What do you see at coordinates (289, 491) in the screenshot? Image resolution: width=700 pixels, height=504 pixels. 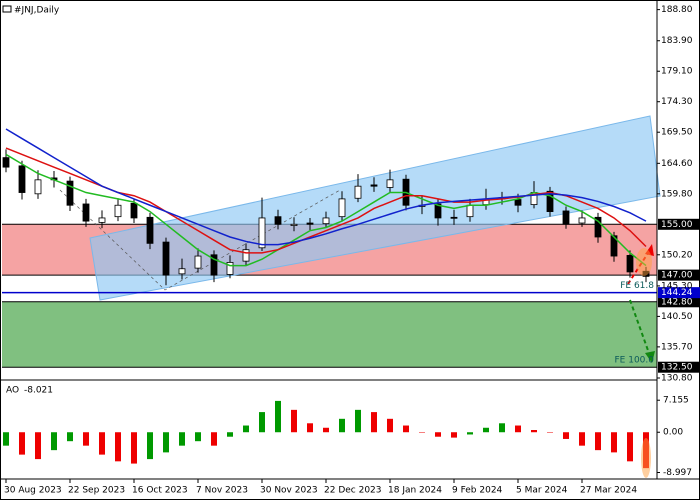 I see `x-tick-label: 30 Nov 2023` at bounding box center [289, 491].